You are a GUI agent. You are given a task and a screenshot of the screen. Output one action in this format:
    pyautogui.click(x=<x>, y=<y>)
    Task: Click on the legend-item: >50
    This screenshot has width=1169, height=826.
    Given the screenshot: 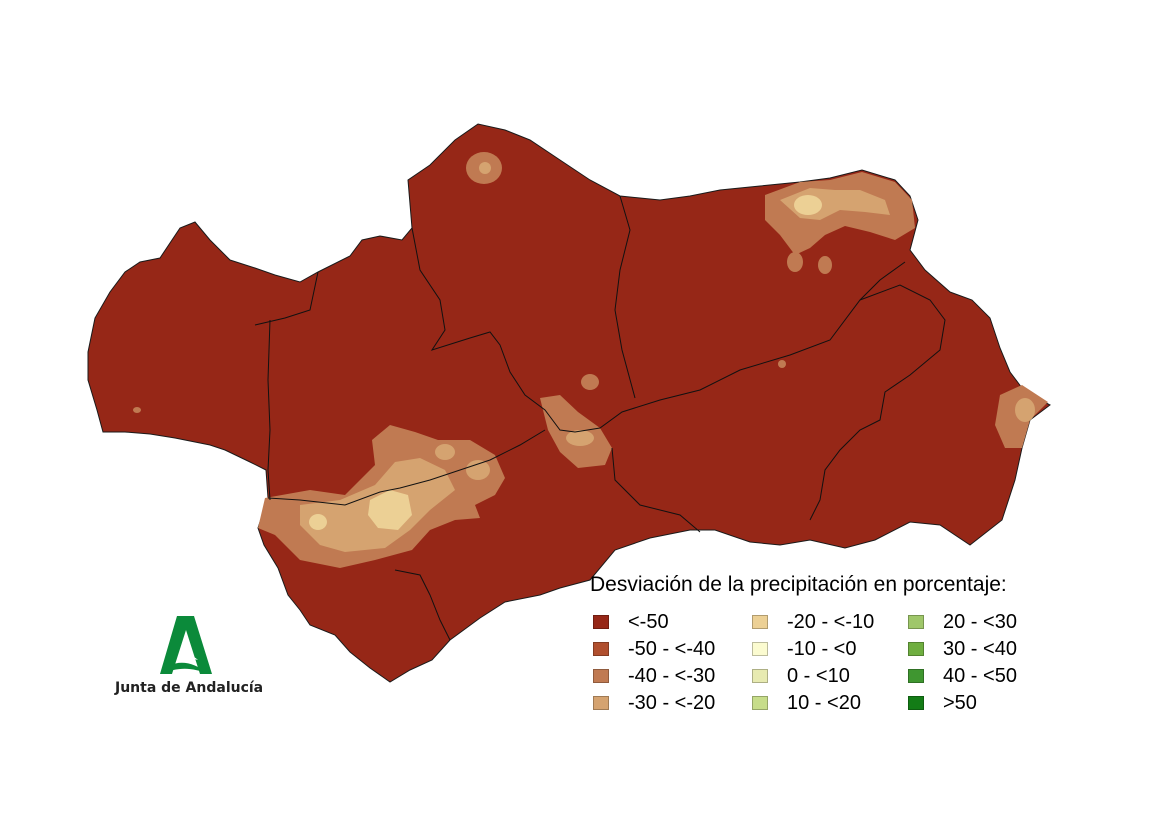 What is the action you would take?
    pyautogui.click(x=942, y=703)
    